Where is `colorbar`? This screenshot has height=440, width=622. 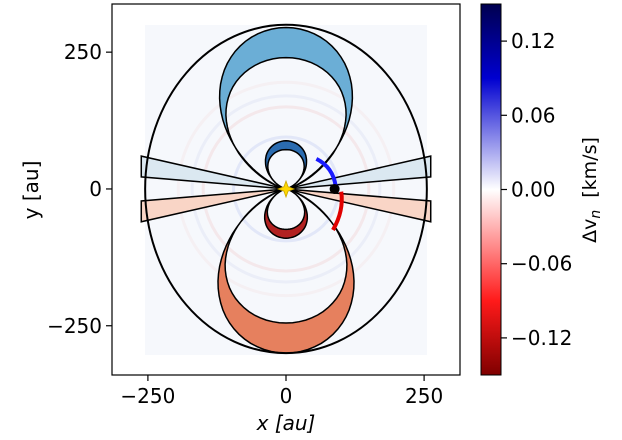
colorbar is located at coordinates (491, 189).